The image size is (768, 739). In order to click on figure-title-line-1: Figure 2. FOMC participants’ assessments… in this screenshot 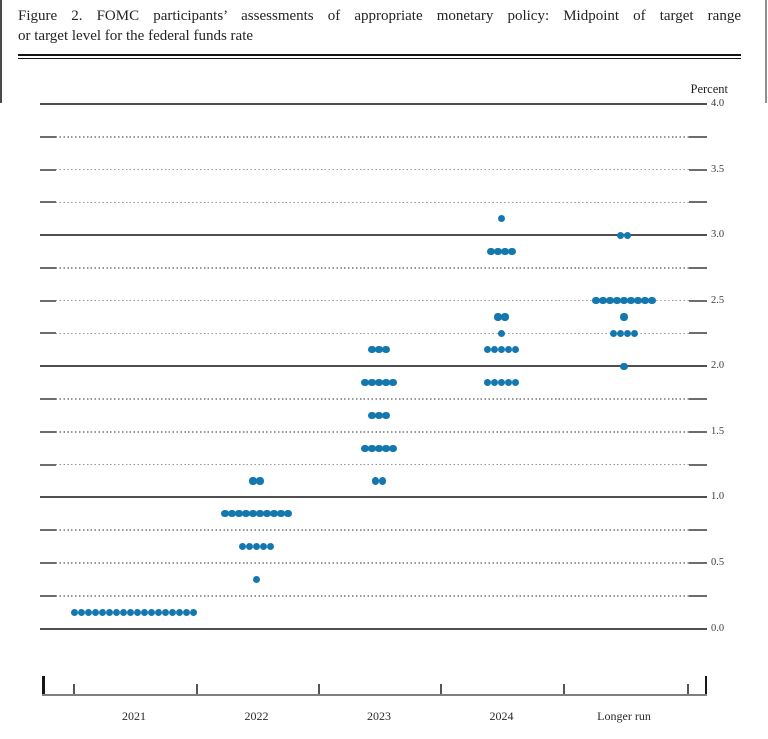, I will do `click(379, 16)`.